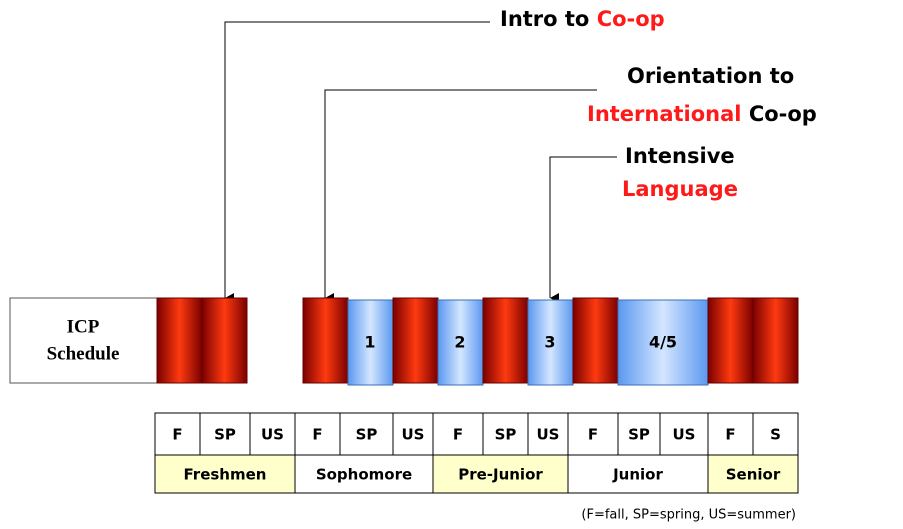 The image size is (903, 529). What do you see at coordinates (582, 19) in the screenshot?
I see `callout-text: Intro to Co-op` at bounding box center [582, 19].